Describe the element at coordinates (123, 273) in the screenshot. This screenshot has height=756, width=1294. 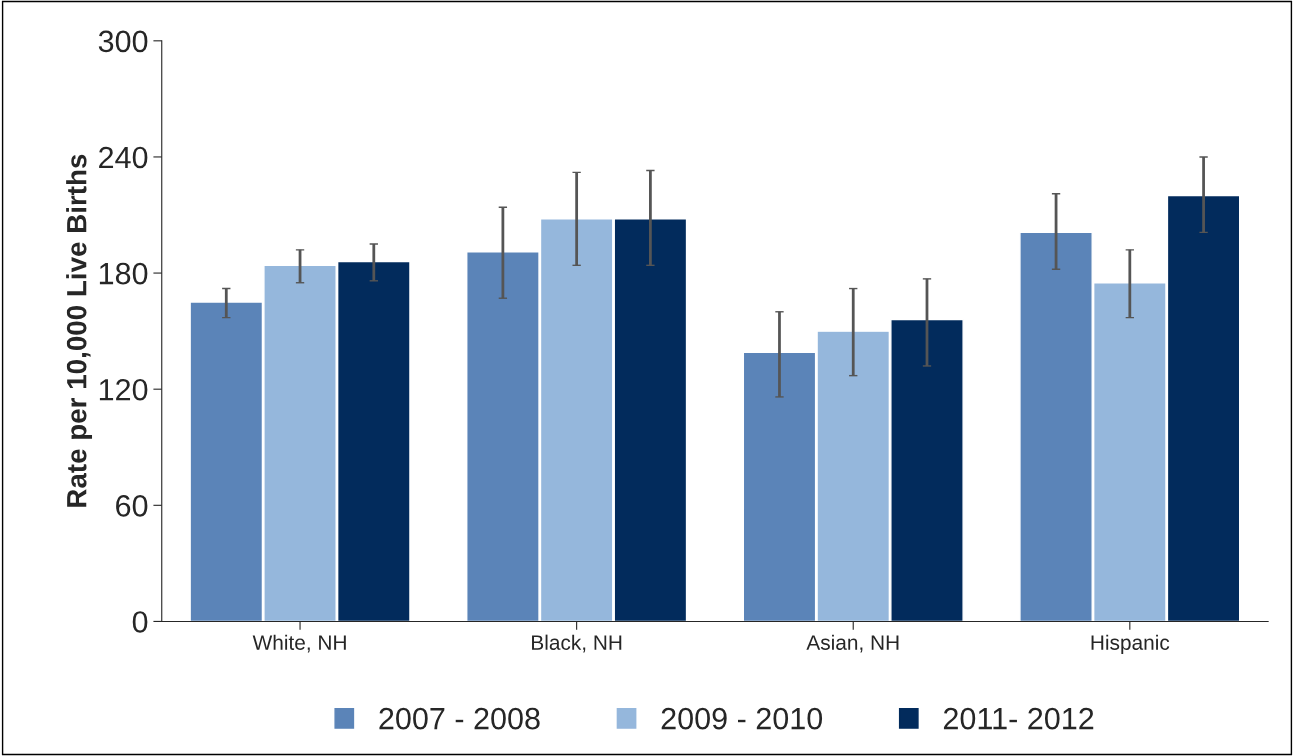
I see `y-tick-label: 180` at that location.